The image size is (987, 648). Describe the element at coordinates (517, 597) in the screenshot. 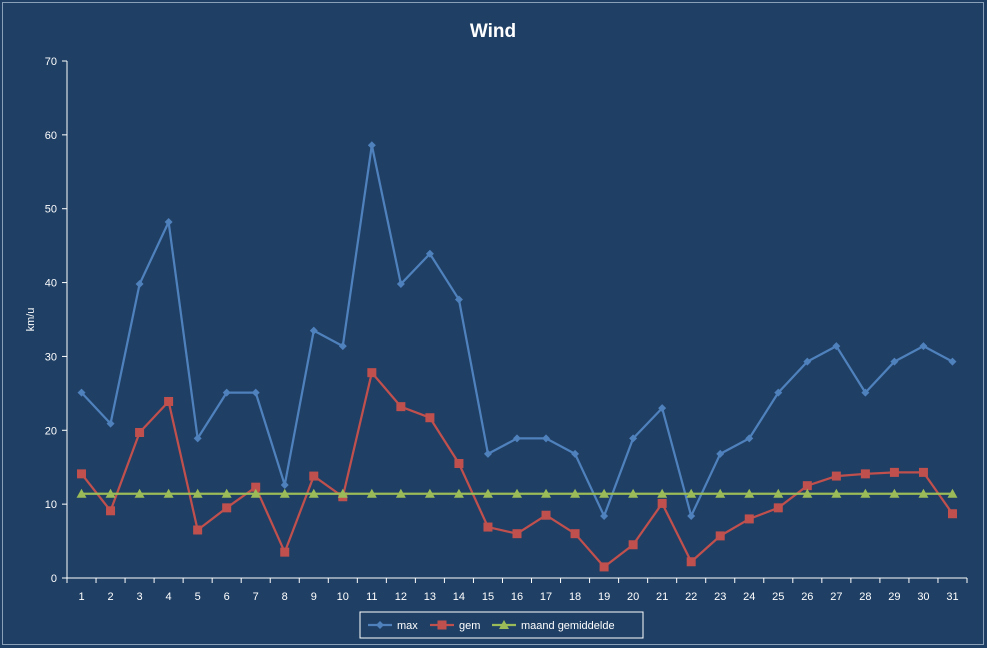

I see `x-tick-label: 16` at that location.